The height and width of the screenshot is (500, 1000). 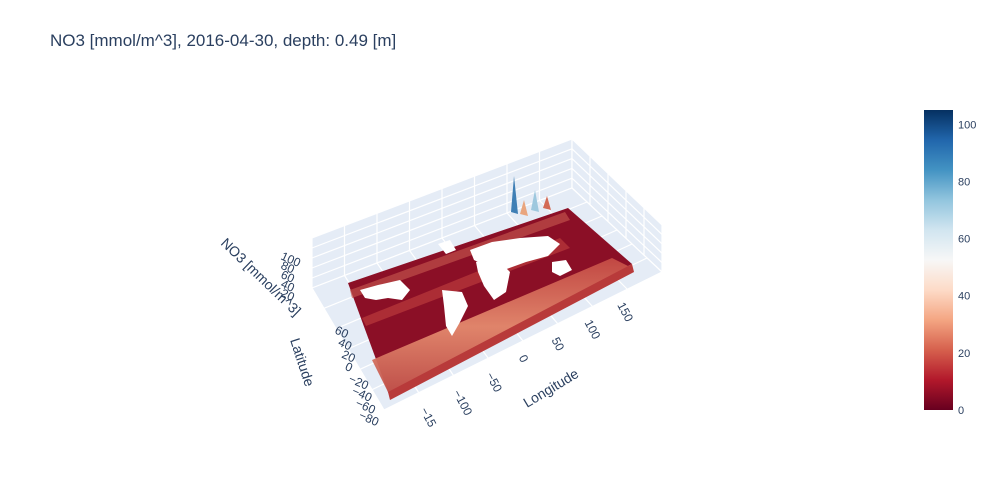 What do you see at coordinates (288, 267) in the screenshot?
I see `z-axis-tick-1: 80` at bounding box center [288, 267].